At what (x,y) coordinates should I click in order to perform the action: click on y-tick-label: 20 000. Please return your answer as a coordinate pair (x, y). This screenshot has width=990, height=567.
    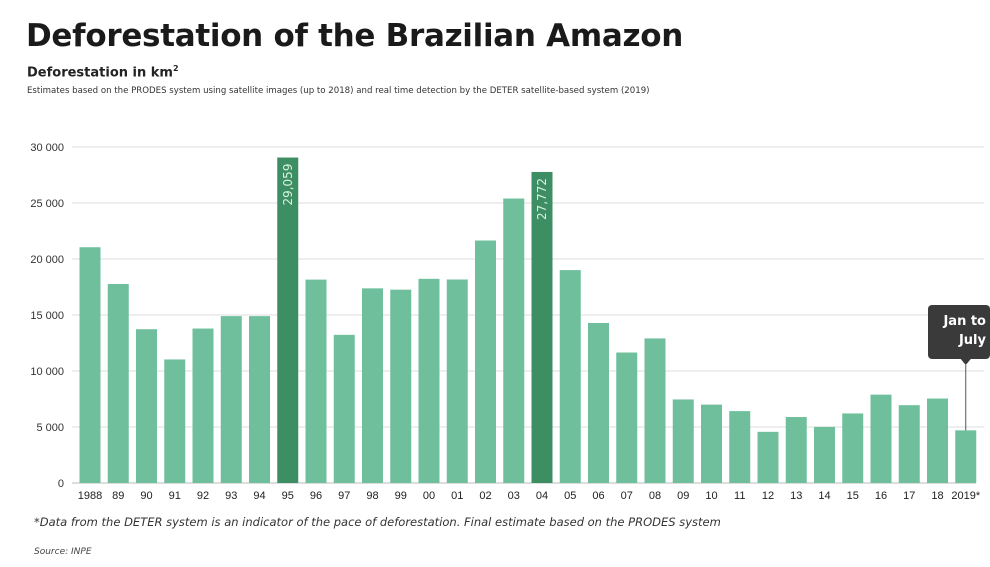
    Looking at the image, I should click on (47, 260).